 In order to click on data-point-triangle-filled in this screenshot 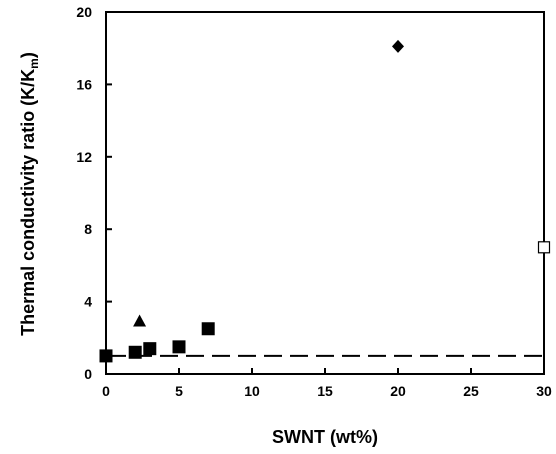, I will do `click(140, 320)`.